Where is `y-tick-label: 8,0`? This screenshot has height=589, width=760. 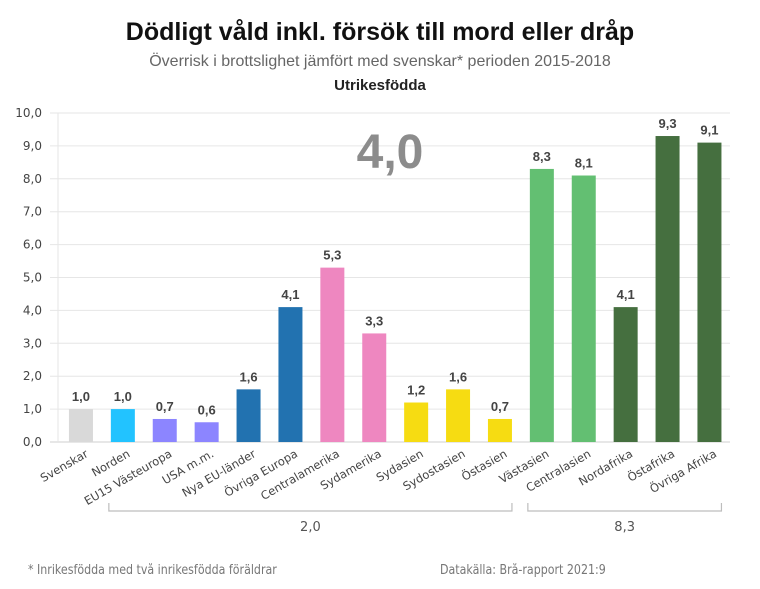
y-tick-label: 8,0 is located at coordinates (32, 179).